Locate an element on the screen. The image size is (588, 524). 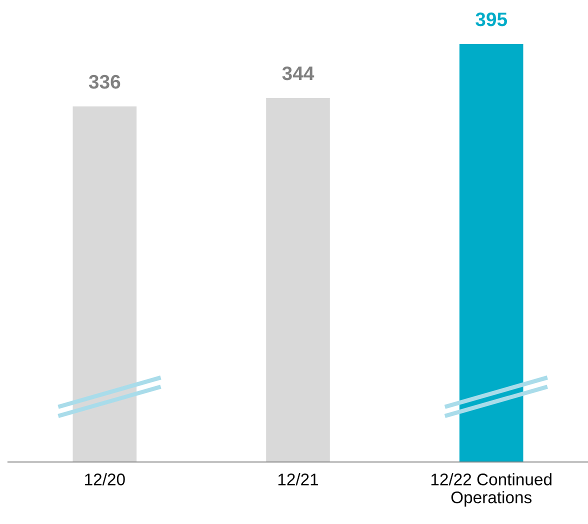
data-label: 336 is located at coordinates (104, 81).